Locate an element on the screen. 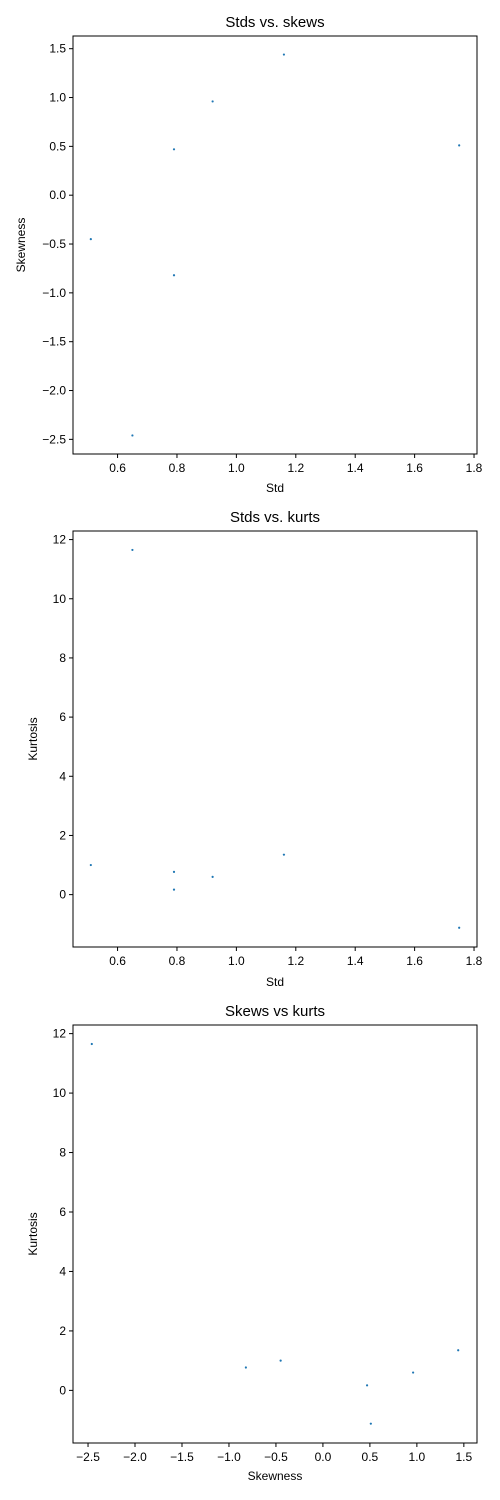 Image resolution: width=500 pixels, height=1500 pixels. chart-1-x-label: Std is located at coordinates (275, 488).